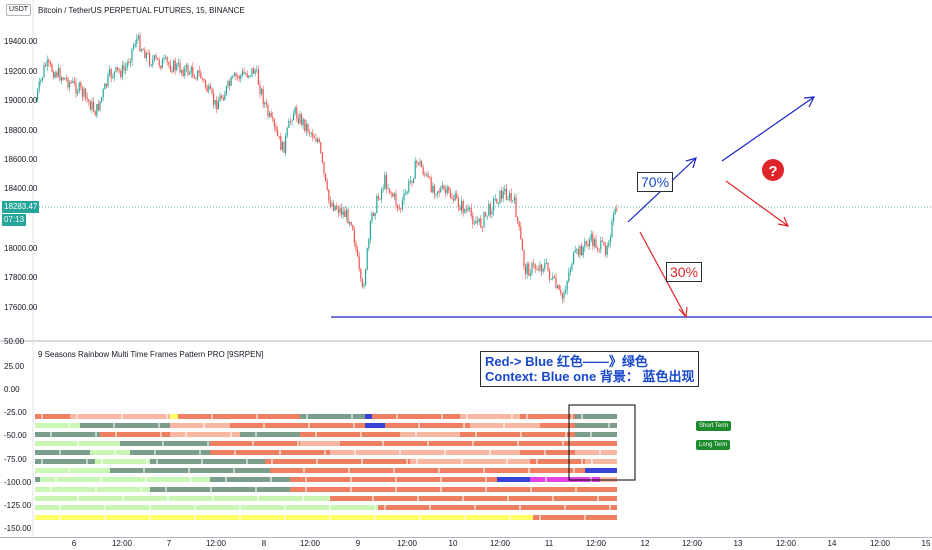 The height and width of the screenshot is (550, 932). Describe the element at coordinates (12, 389) in the screenshot. I see `indicator-tick: 0.00` at that location.